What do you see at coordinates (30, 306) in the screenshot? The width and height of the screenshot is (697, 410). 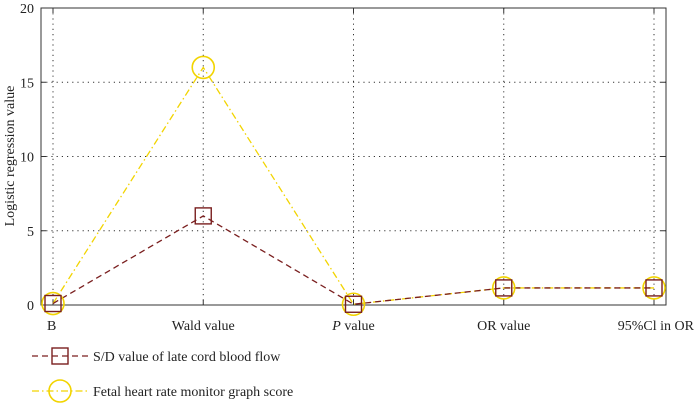 I see `y-tick-label: 0` at bounding box center [30, 306].